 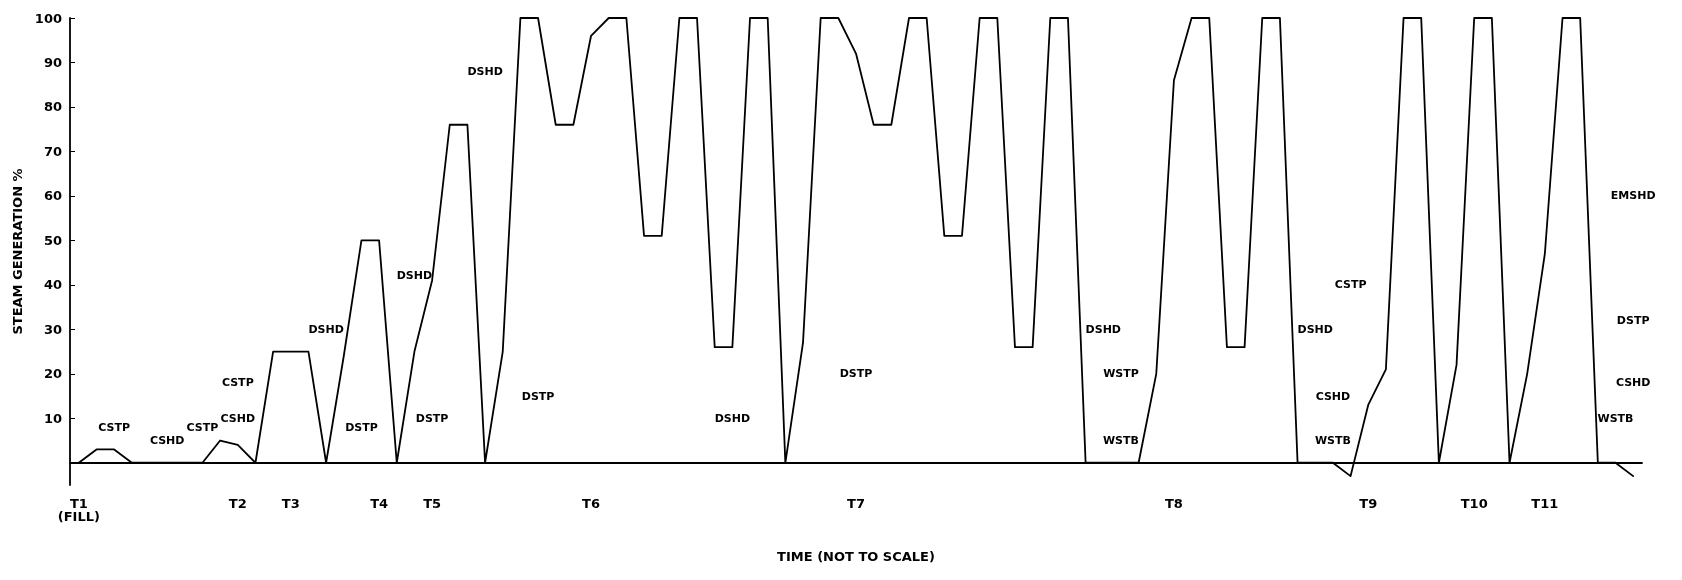 I want to click on x-axis-title: TIME (NOT TO SCALE), so click(x=856, y=556).